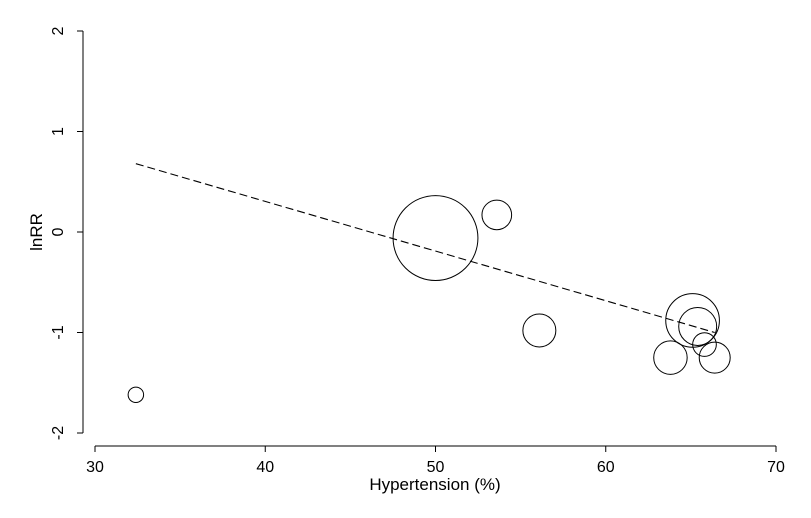 This screenshot has width=811, height=518. I want to click on y-tick-label: -1, so click(58, 332).